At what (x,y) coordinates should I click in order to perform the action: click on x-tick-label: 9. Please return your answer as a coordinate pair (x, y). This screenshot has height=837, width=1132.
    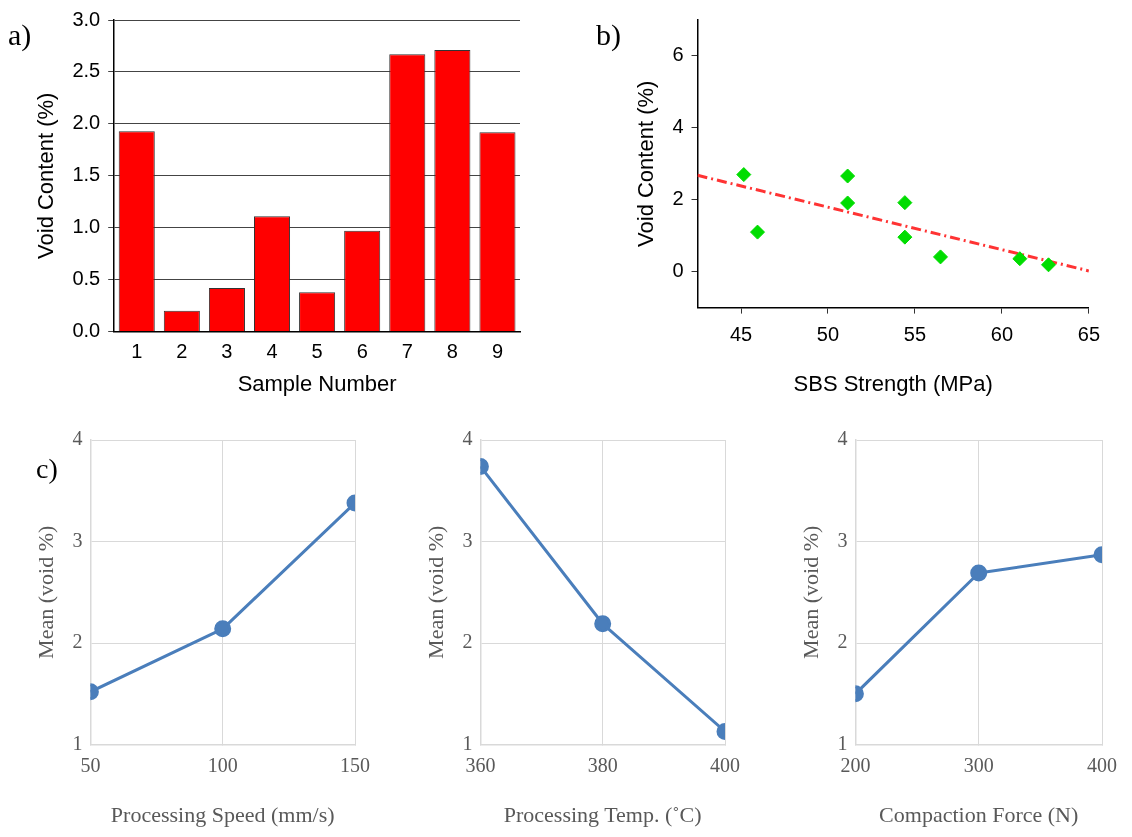
    Looking at the image, I should click on (497, 351).